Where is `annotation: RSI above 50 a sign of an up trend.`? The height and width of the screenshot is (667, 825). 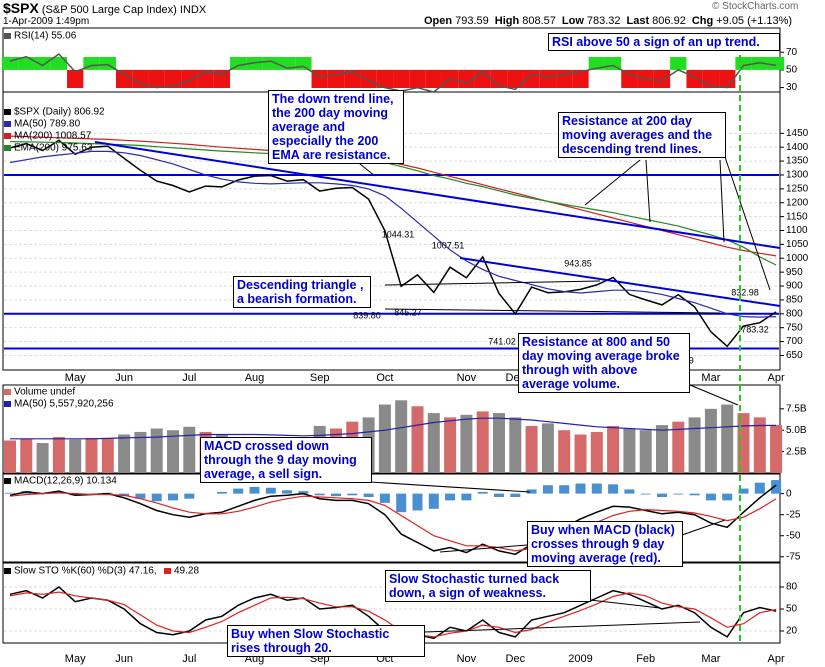
annotation: RSI above 50 a sign of an up trend. is located at coordinates (664, 42).